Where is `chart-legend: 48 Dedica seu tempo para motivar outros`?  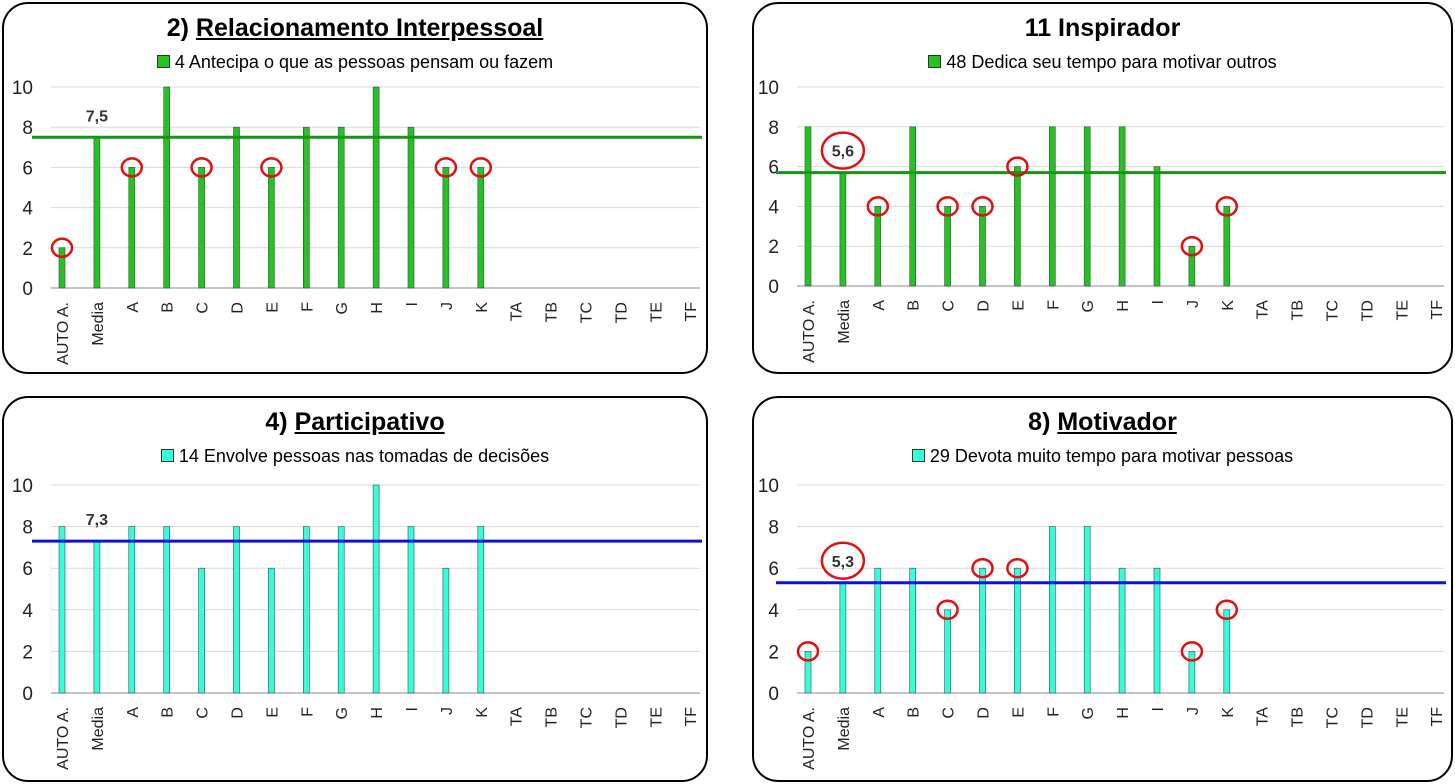
chart-legend: 48 Dedica seu tempo para motivar outros is located at coordinates (1102, 62).